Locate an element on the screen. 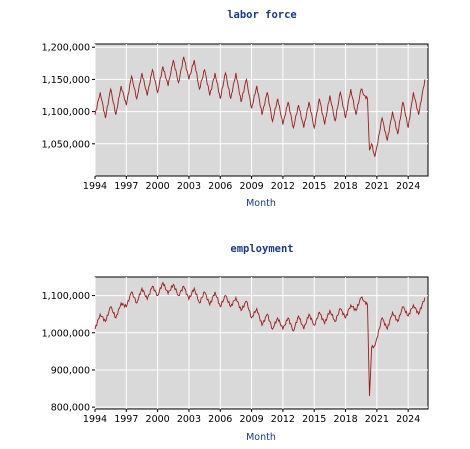 The height and width of the screenshot is (449, 470). chart-title: employment is located at coordinates (261, 249).